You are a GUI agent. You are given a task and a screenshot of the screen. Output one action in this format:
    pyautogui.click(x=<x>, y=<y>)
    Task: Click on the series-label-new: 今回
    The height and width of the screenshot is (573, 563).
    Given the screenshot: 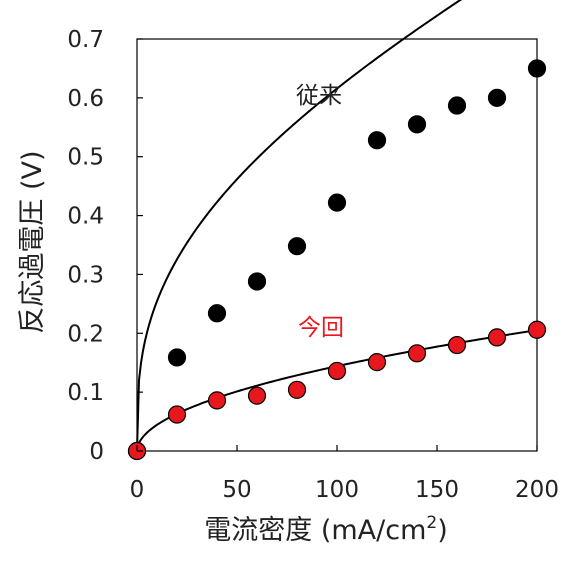 What is the action you would take?
    pyautogui.click(x=321, y=328)
    